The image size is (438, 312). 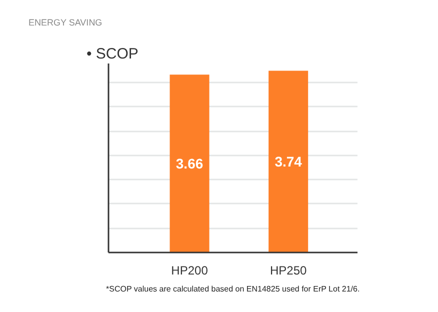 What do you see at coordinates (189, 271) in the screenshot?
I see `x-tick-label: HP200` at bounding box center [189, 271].